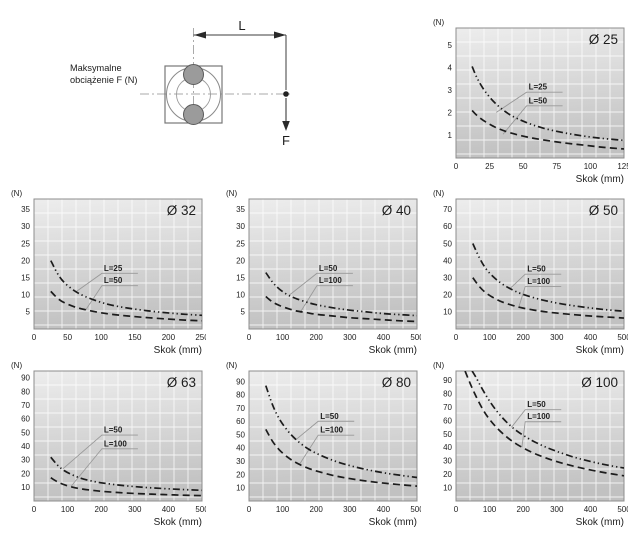 This screenshot has height=548, width=631. Describe the element at coordinates (193, 114) in the screenshot. I see `guide-rod-bottom-icon` at that location.